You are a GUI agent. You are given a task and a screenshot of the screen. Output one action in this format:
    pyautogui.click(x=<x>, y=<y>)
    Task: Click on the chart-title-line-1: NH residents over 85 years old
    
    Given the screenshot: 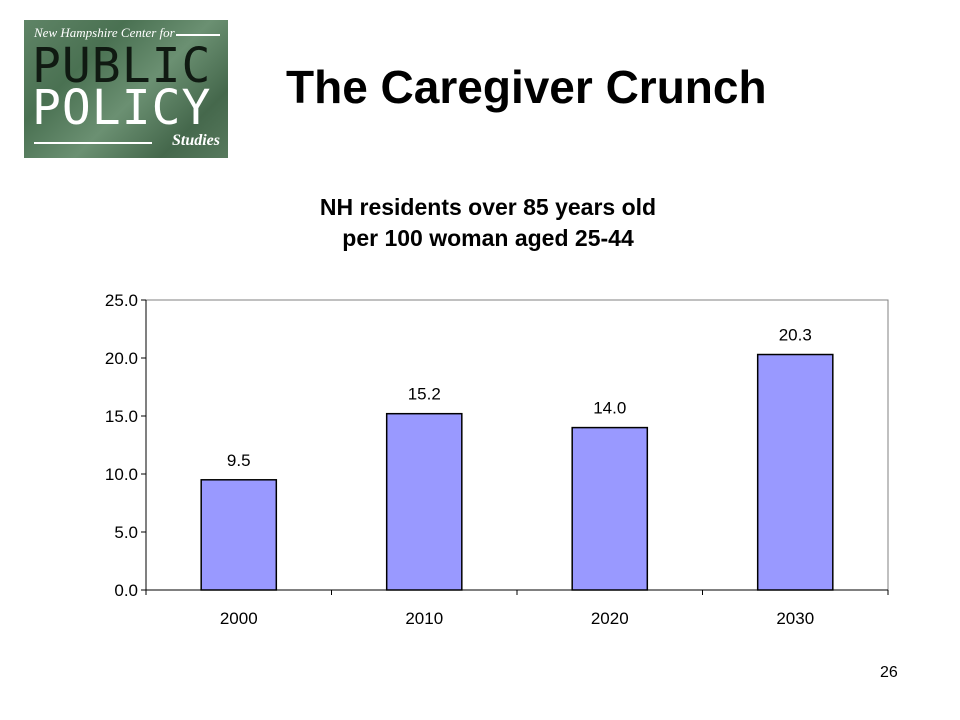 What is the action you would take?
    pyautogui.click(x=488, y=207)
    